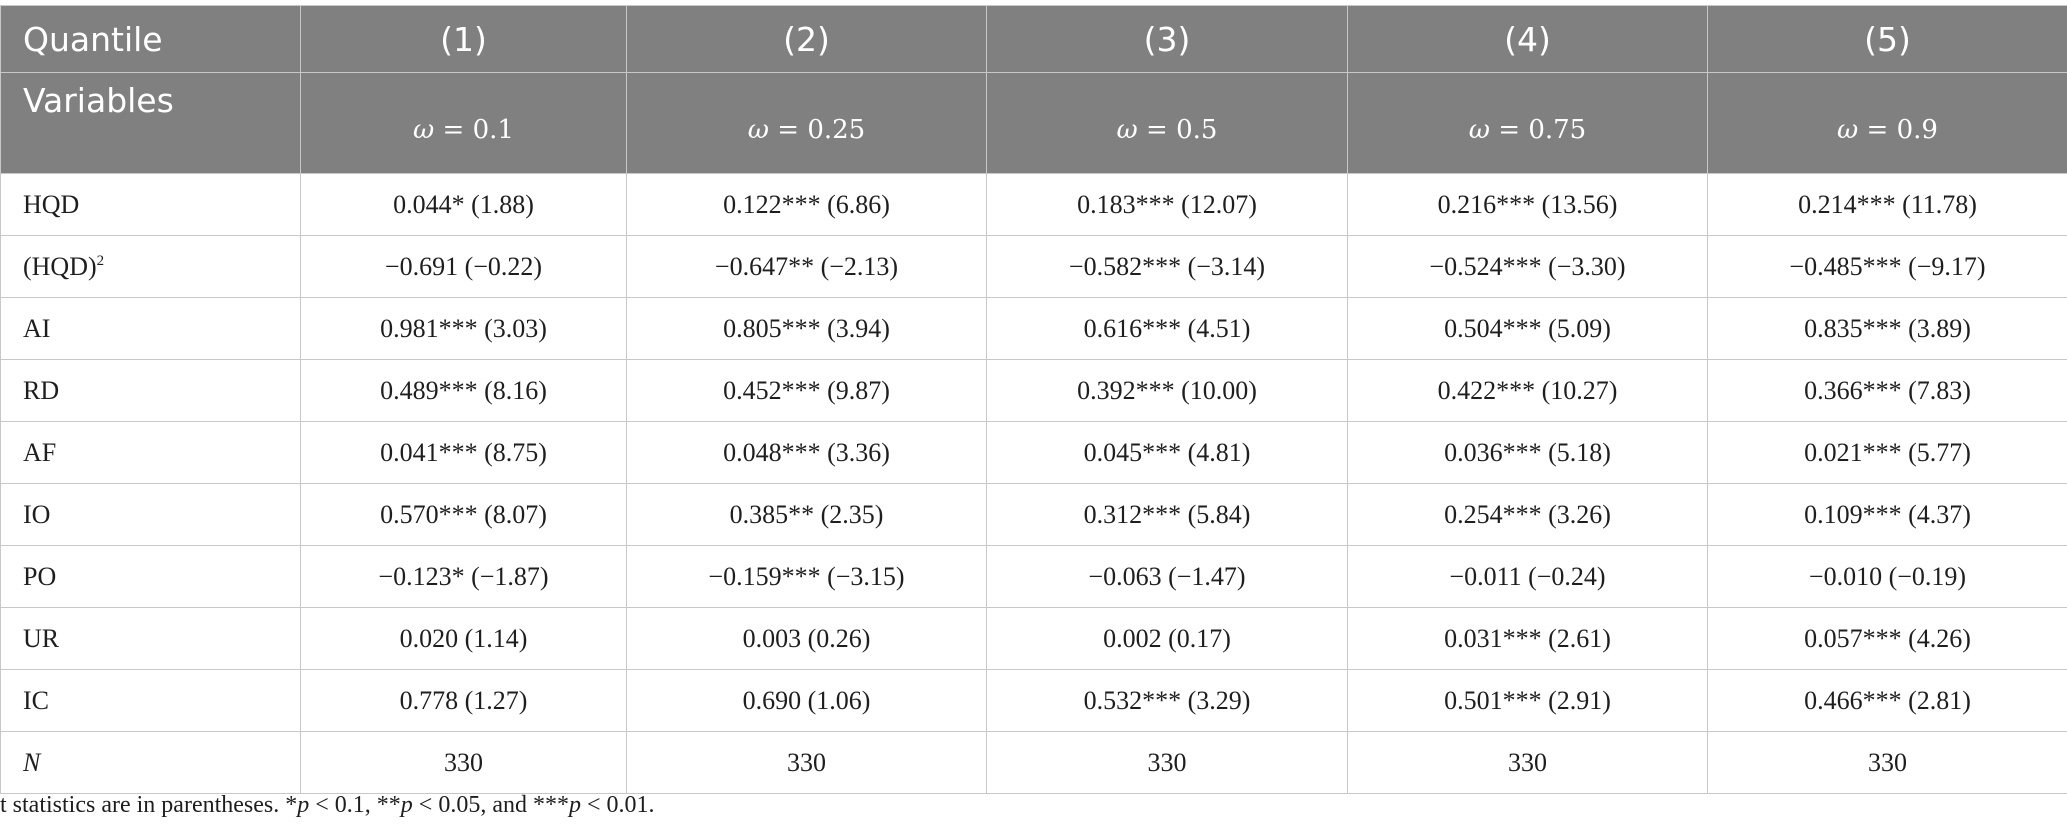 The width and height of the screenshot is (2067, 833). What do you see at coordinates (1527, 204) in the screenshot?
I see `table-cell: 0.216*** (13.56)` at bounding box center [1527, 204].